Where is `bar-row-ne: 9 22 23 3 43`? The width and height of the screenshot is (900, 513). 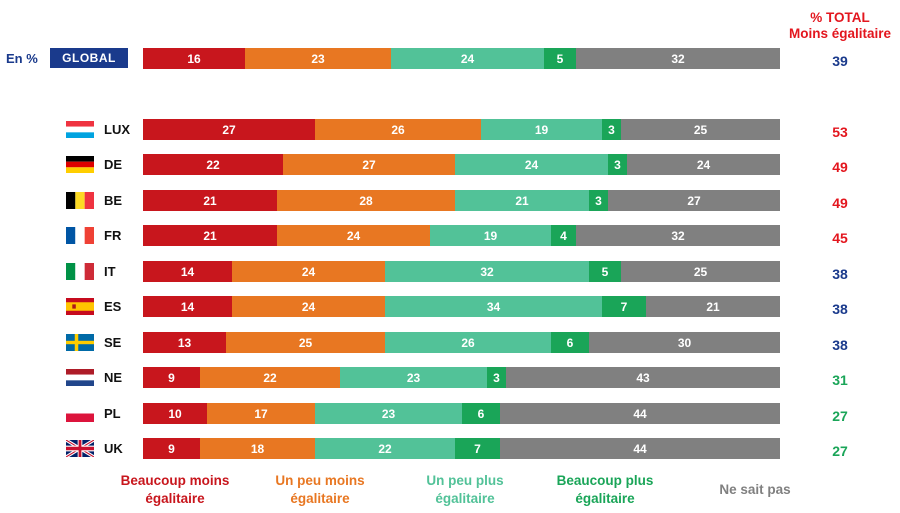 bar-row-ne: 9 22 23 3 43 is located at coordinates (461, 377).